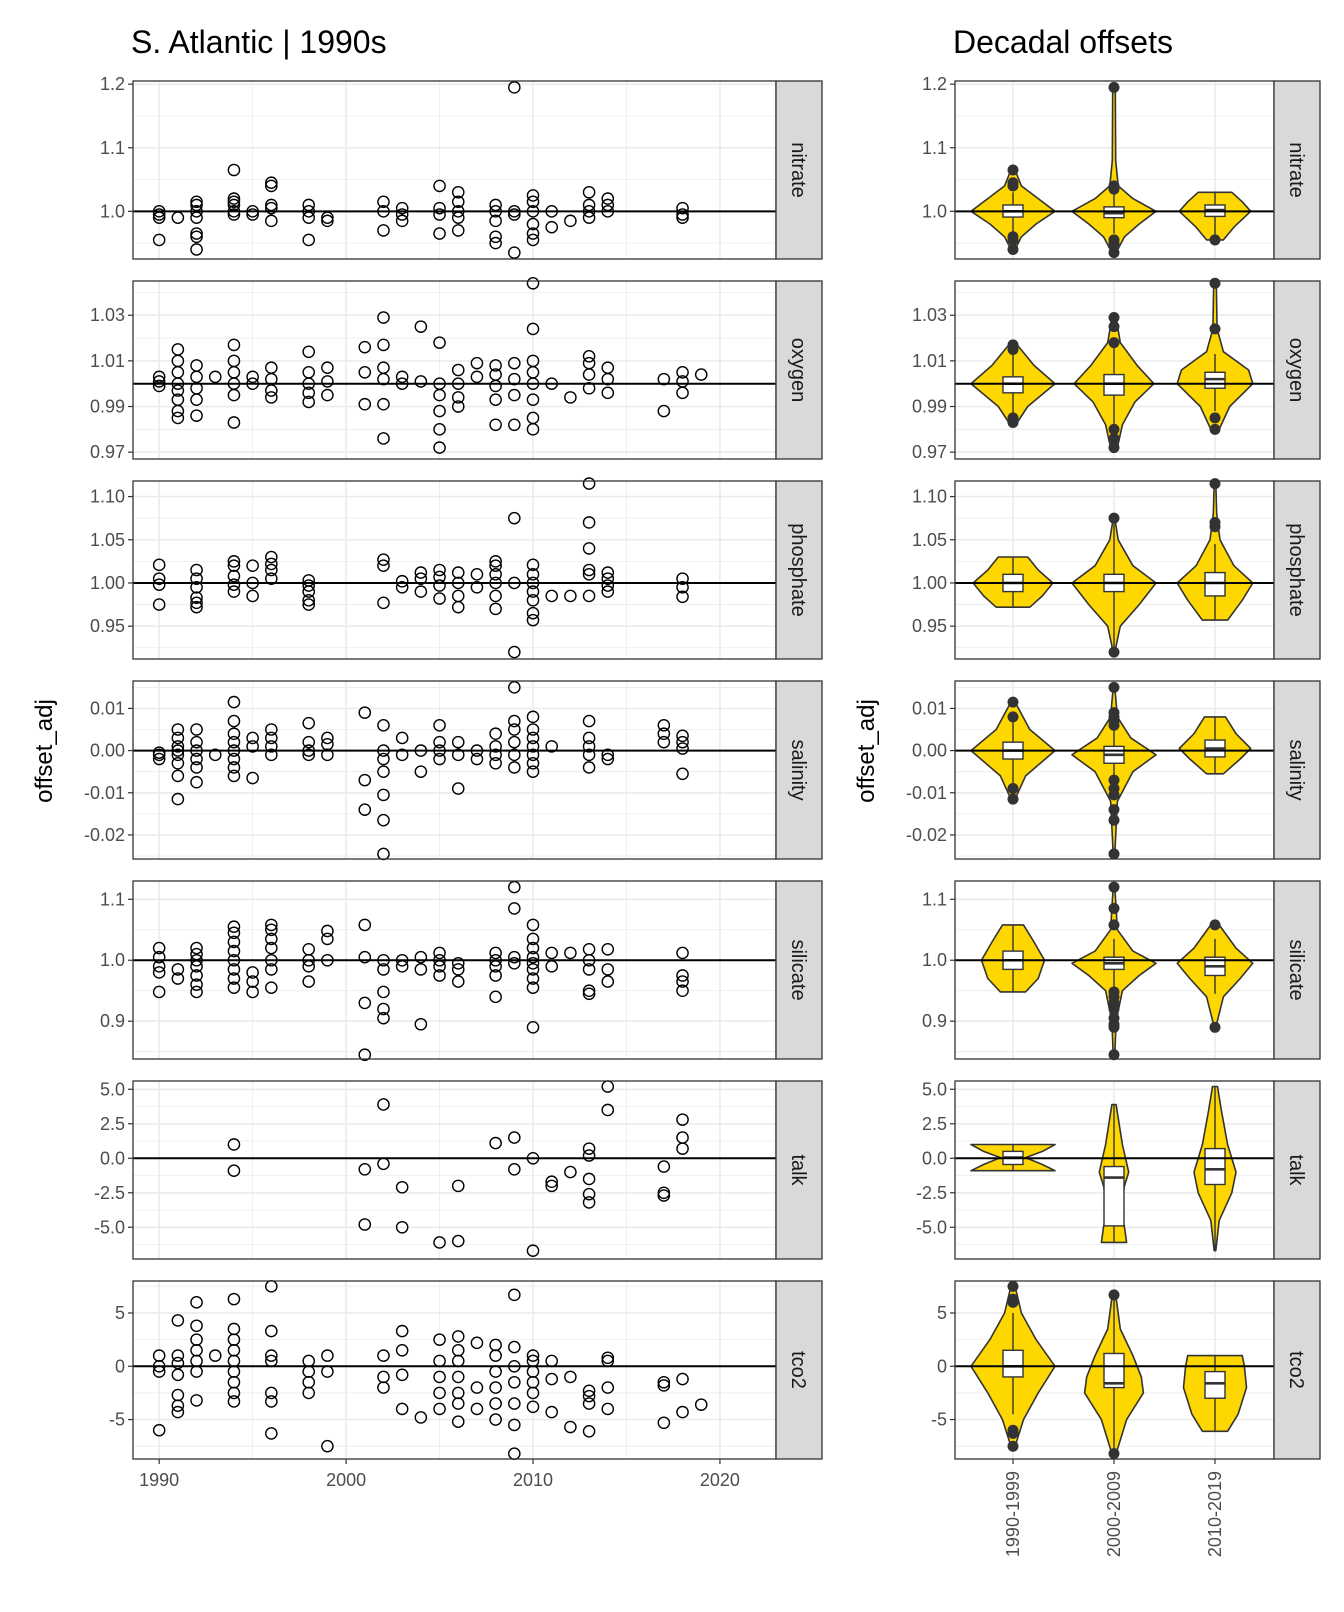  Describe the element at coordinates (109, 1193) in the screenshot. I see `y-tick-label: -2.5` at that location.